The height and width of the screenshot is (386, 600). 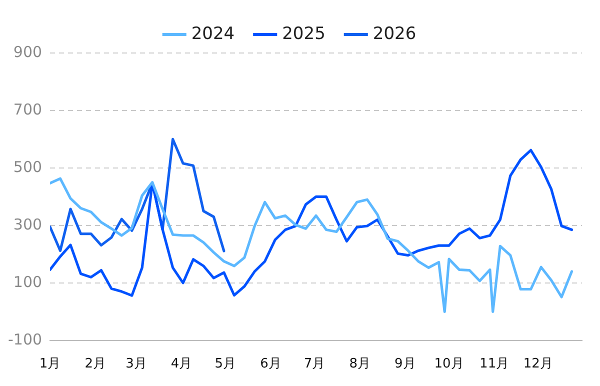 I want to click on x-tick-label: 9月, so click(x=405, y=364).